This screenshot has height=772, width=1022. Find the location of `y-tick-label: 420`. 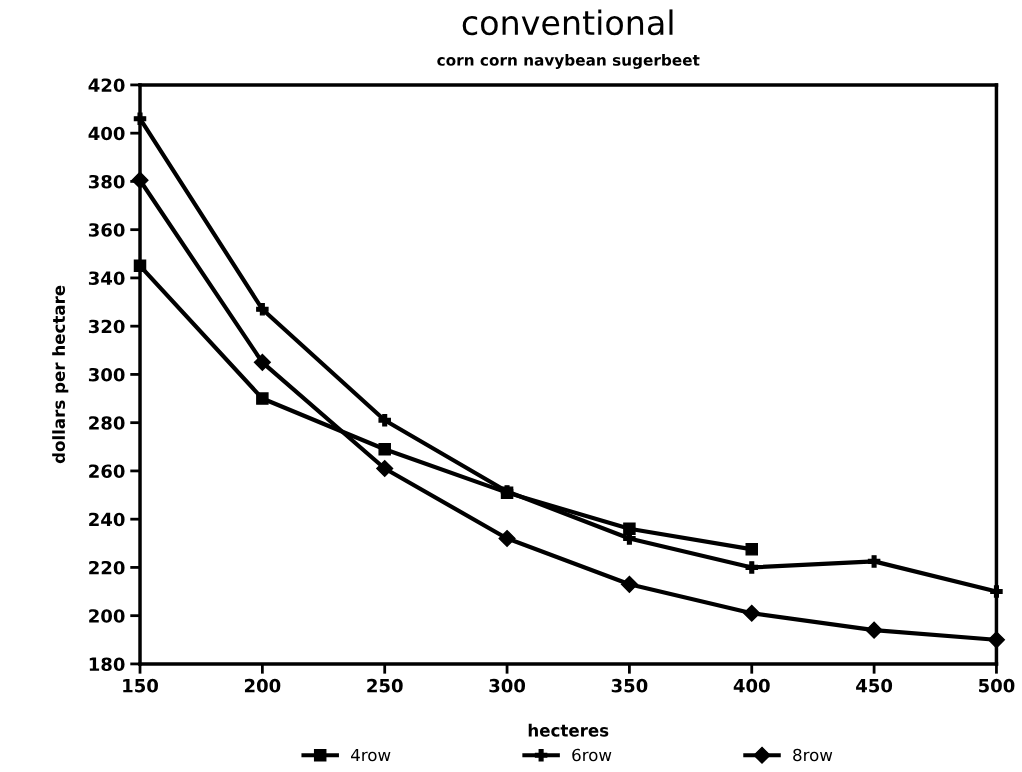

y-tick-label: 420 is located at coordinates (106, 85).